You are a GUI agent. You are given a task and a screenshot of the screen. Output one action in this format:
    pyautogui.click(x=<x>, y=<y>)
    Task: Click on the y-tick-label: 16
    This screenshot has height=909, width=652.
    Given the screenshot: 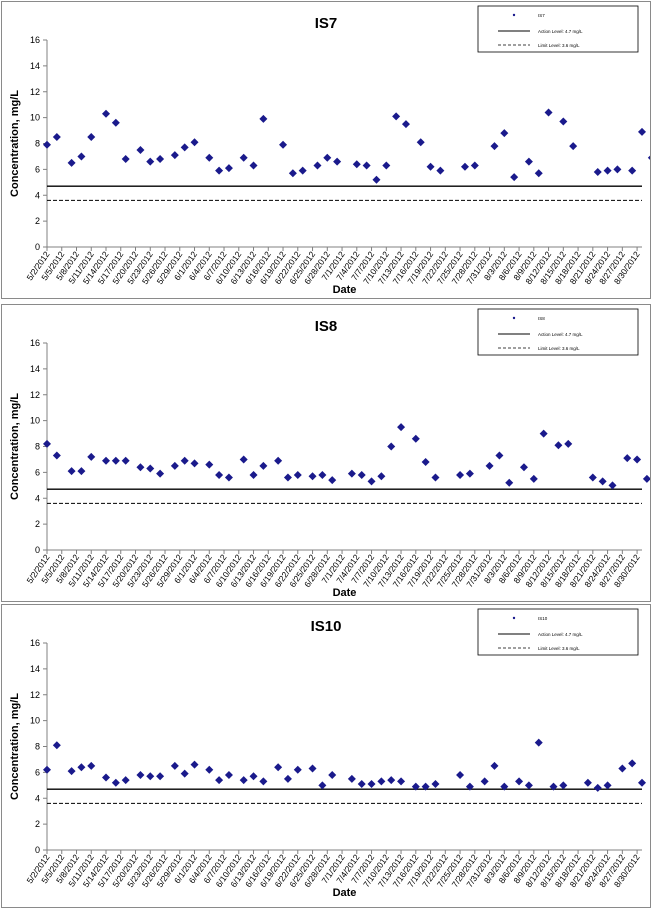 What is the action you would take?
    pyautogui.click(x=35, y=643)
    